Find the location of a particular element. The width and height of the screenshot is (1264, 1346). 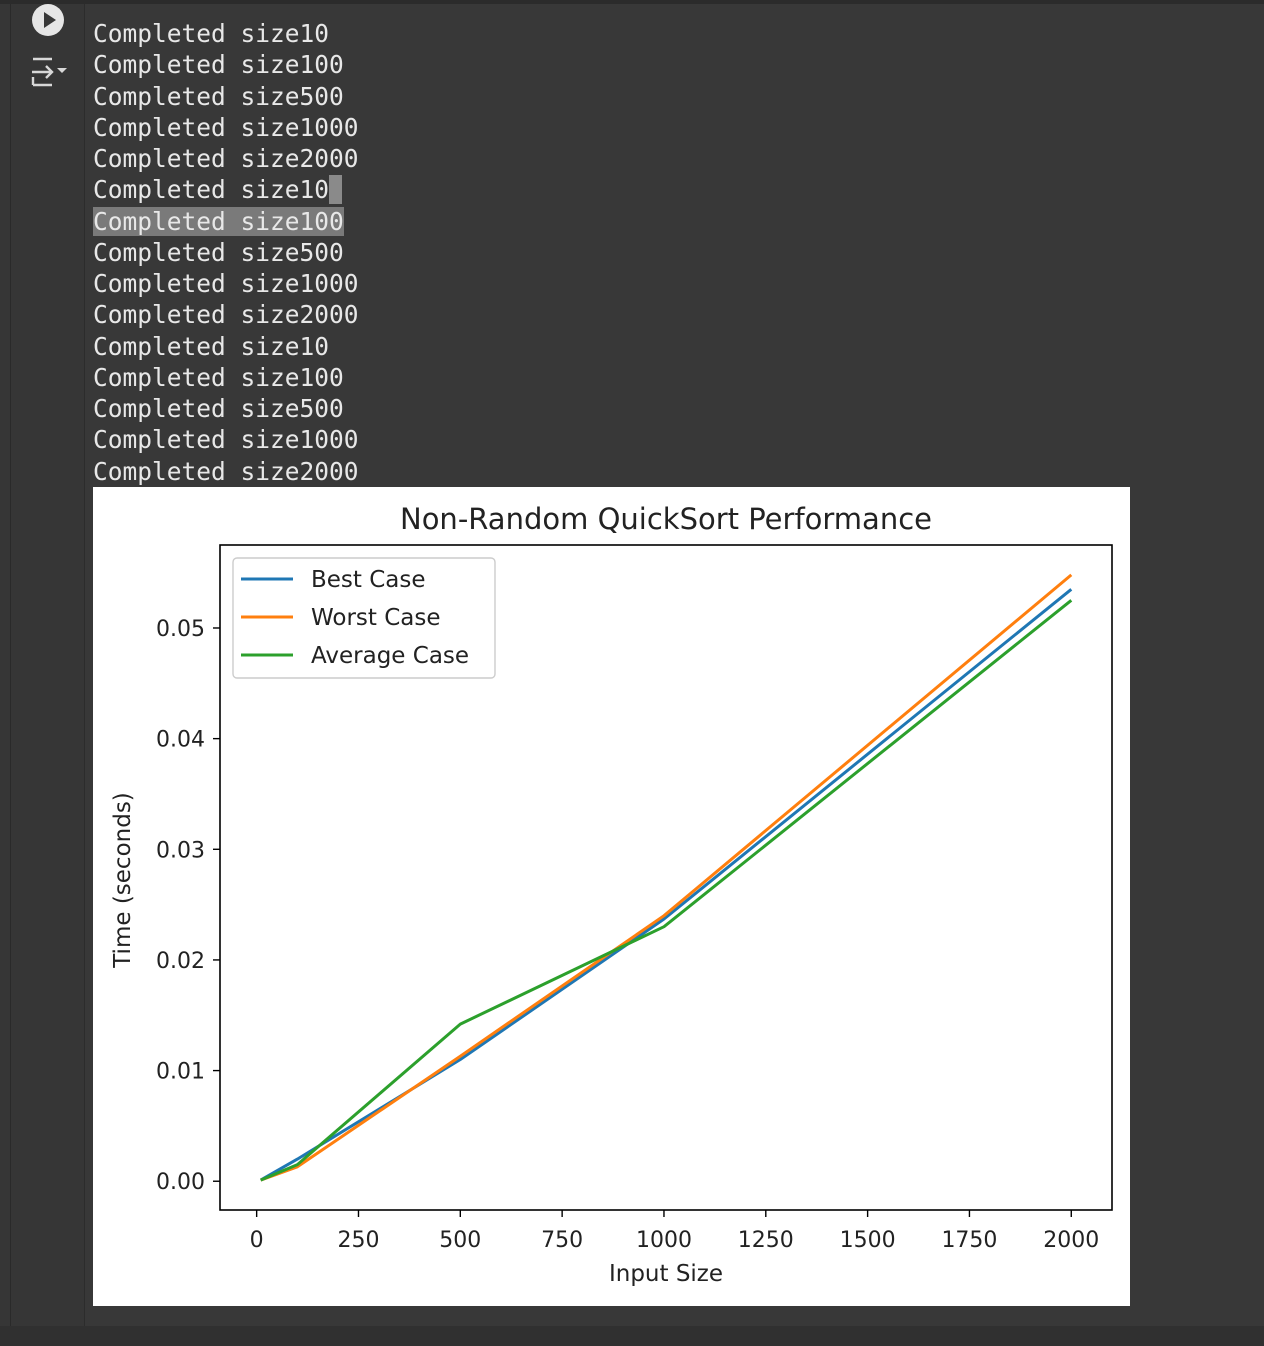

x-tick-label: 1500 is located at coordinates (868, 1240).